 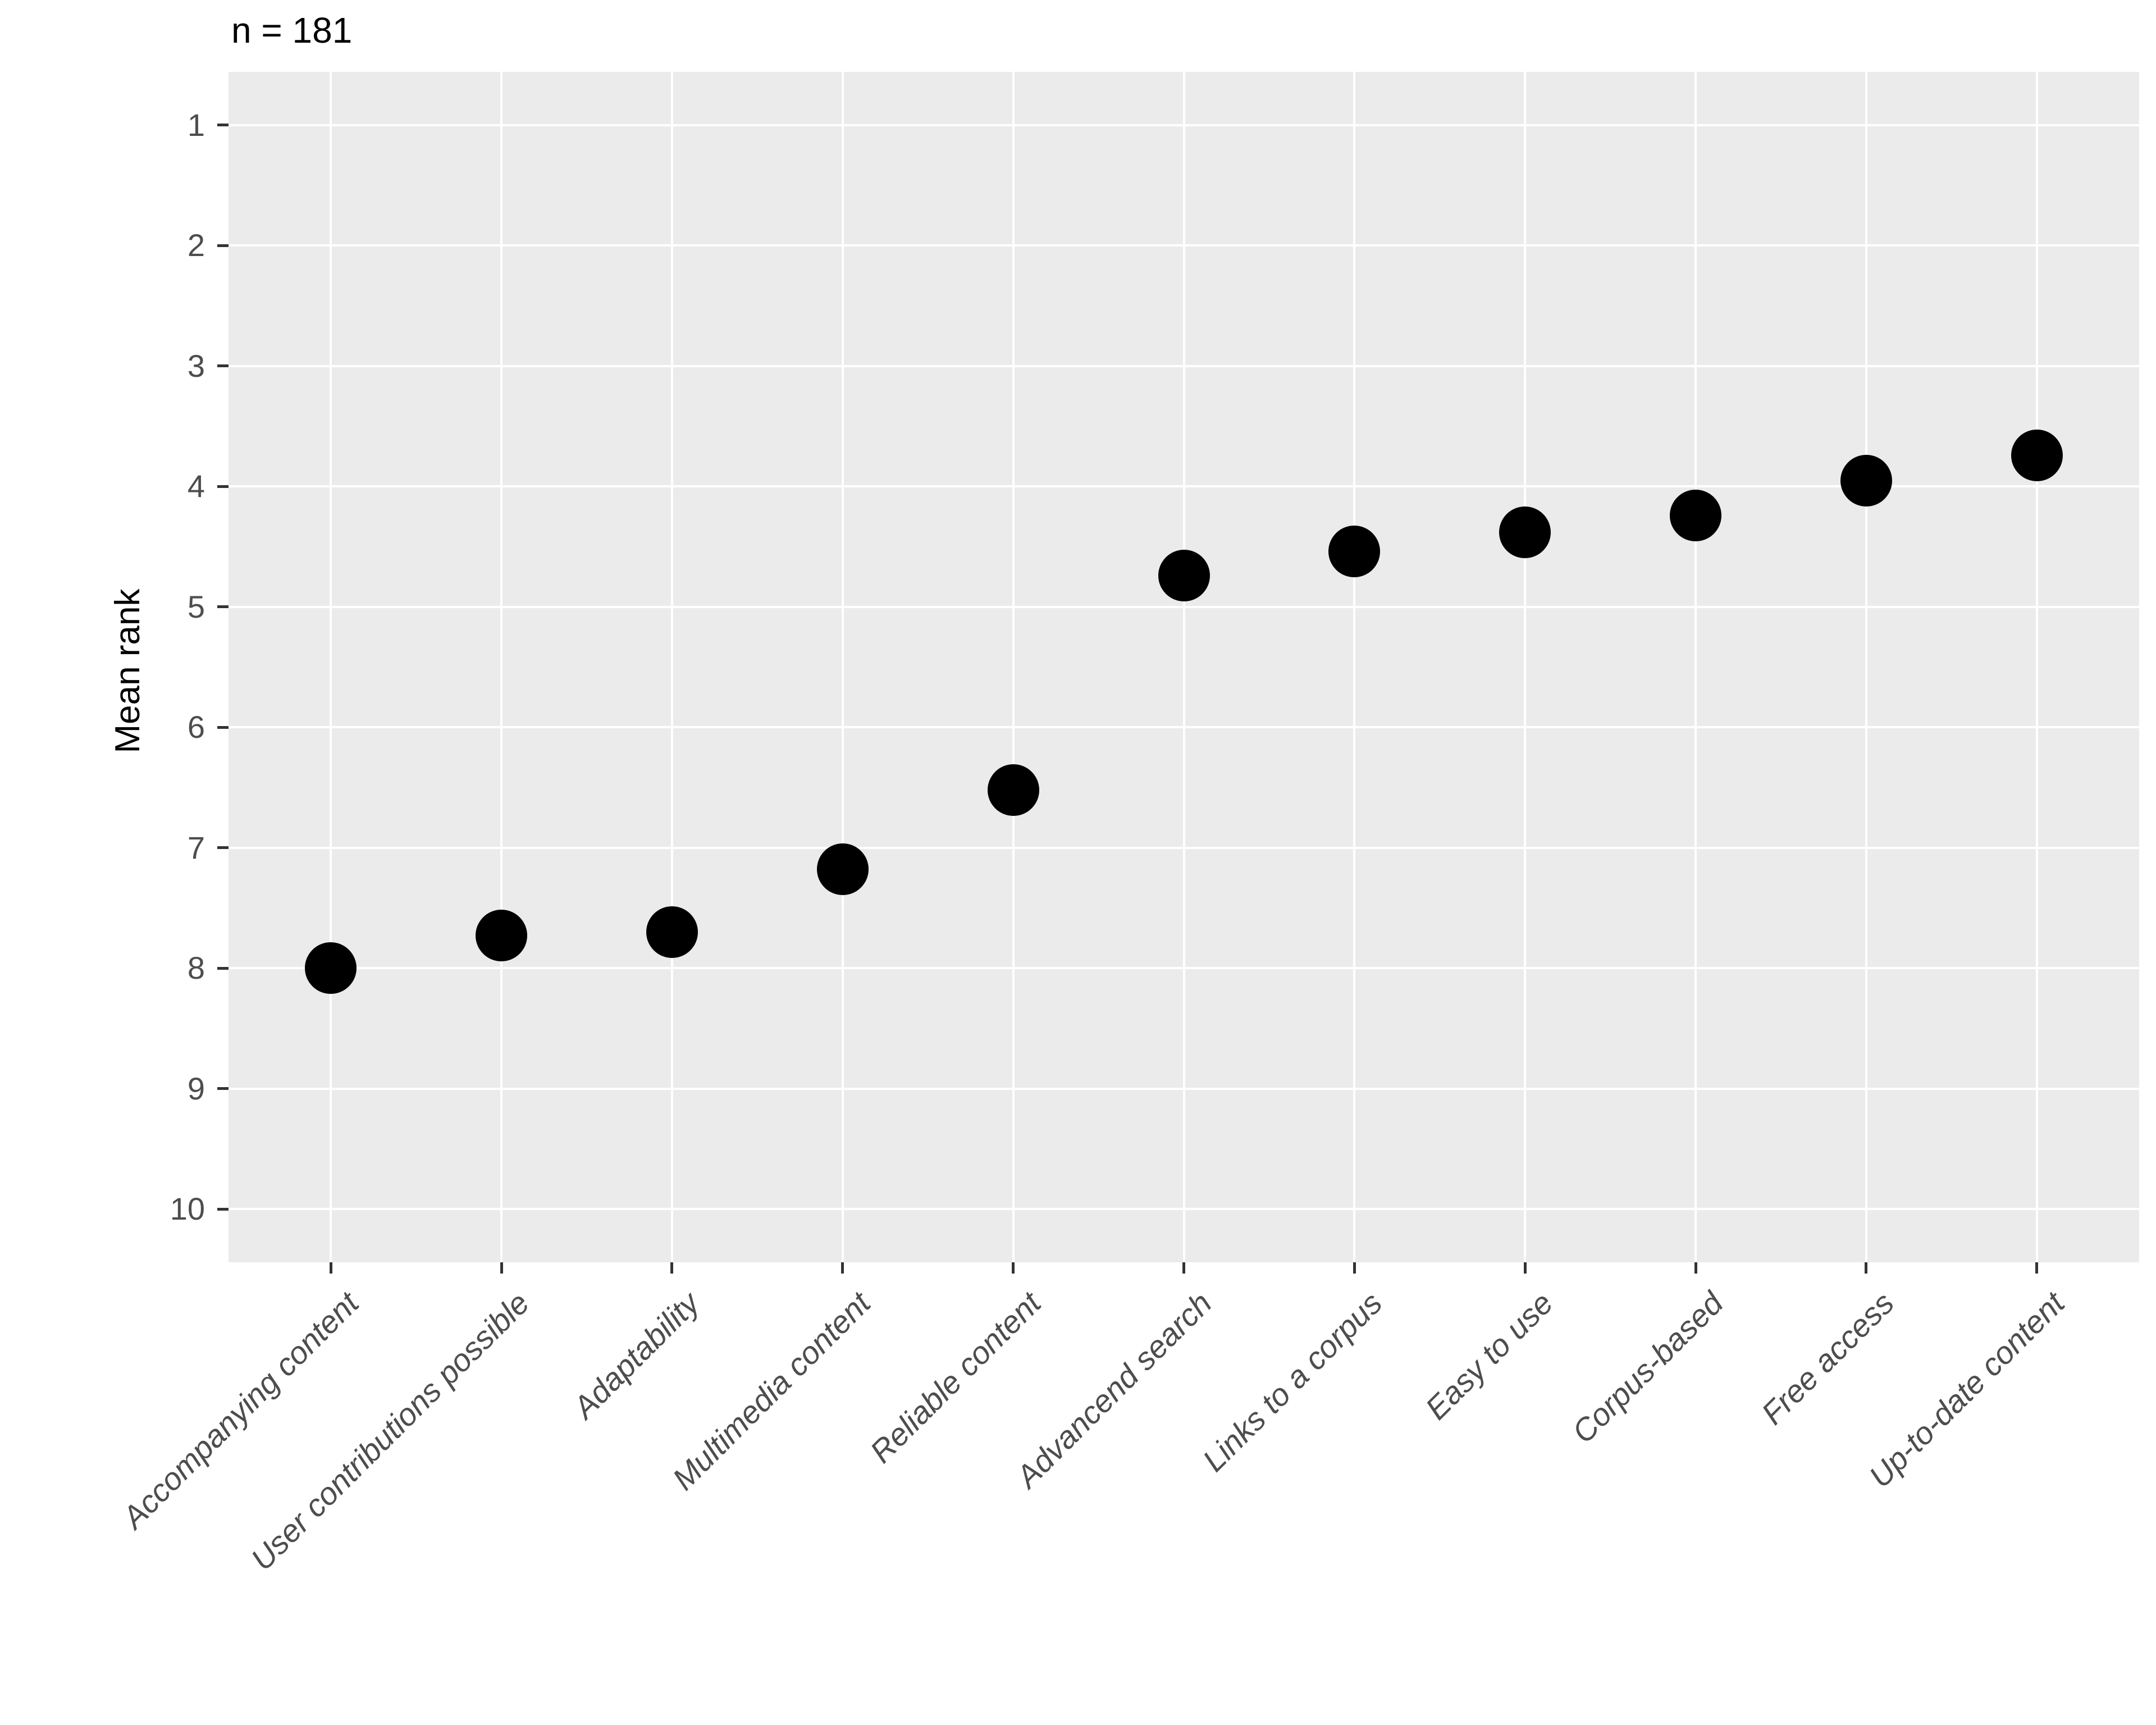 I want to click on x-category-label: Reliable content, so click(x=955, y=1377).